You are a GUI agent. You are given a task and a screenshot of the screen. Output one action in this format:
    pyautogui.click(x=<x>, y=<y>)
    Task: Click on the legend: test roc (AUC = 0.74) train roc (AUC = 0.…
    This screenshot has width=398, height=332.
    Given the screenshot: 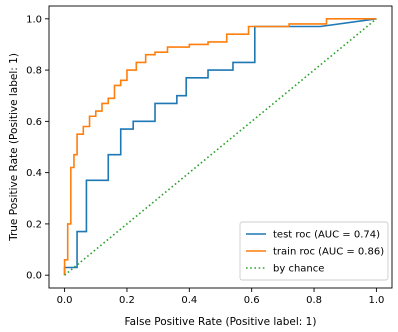 What is the action you would take?
    pyautogui.click(x=314, y=251)
    